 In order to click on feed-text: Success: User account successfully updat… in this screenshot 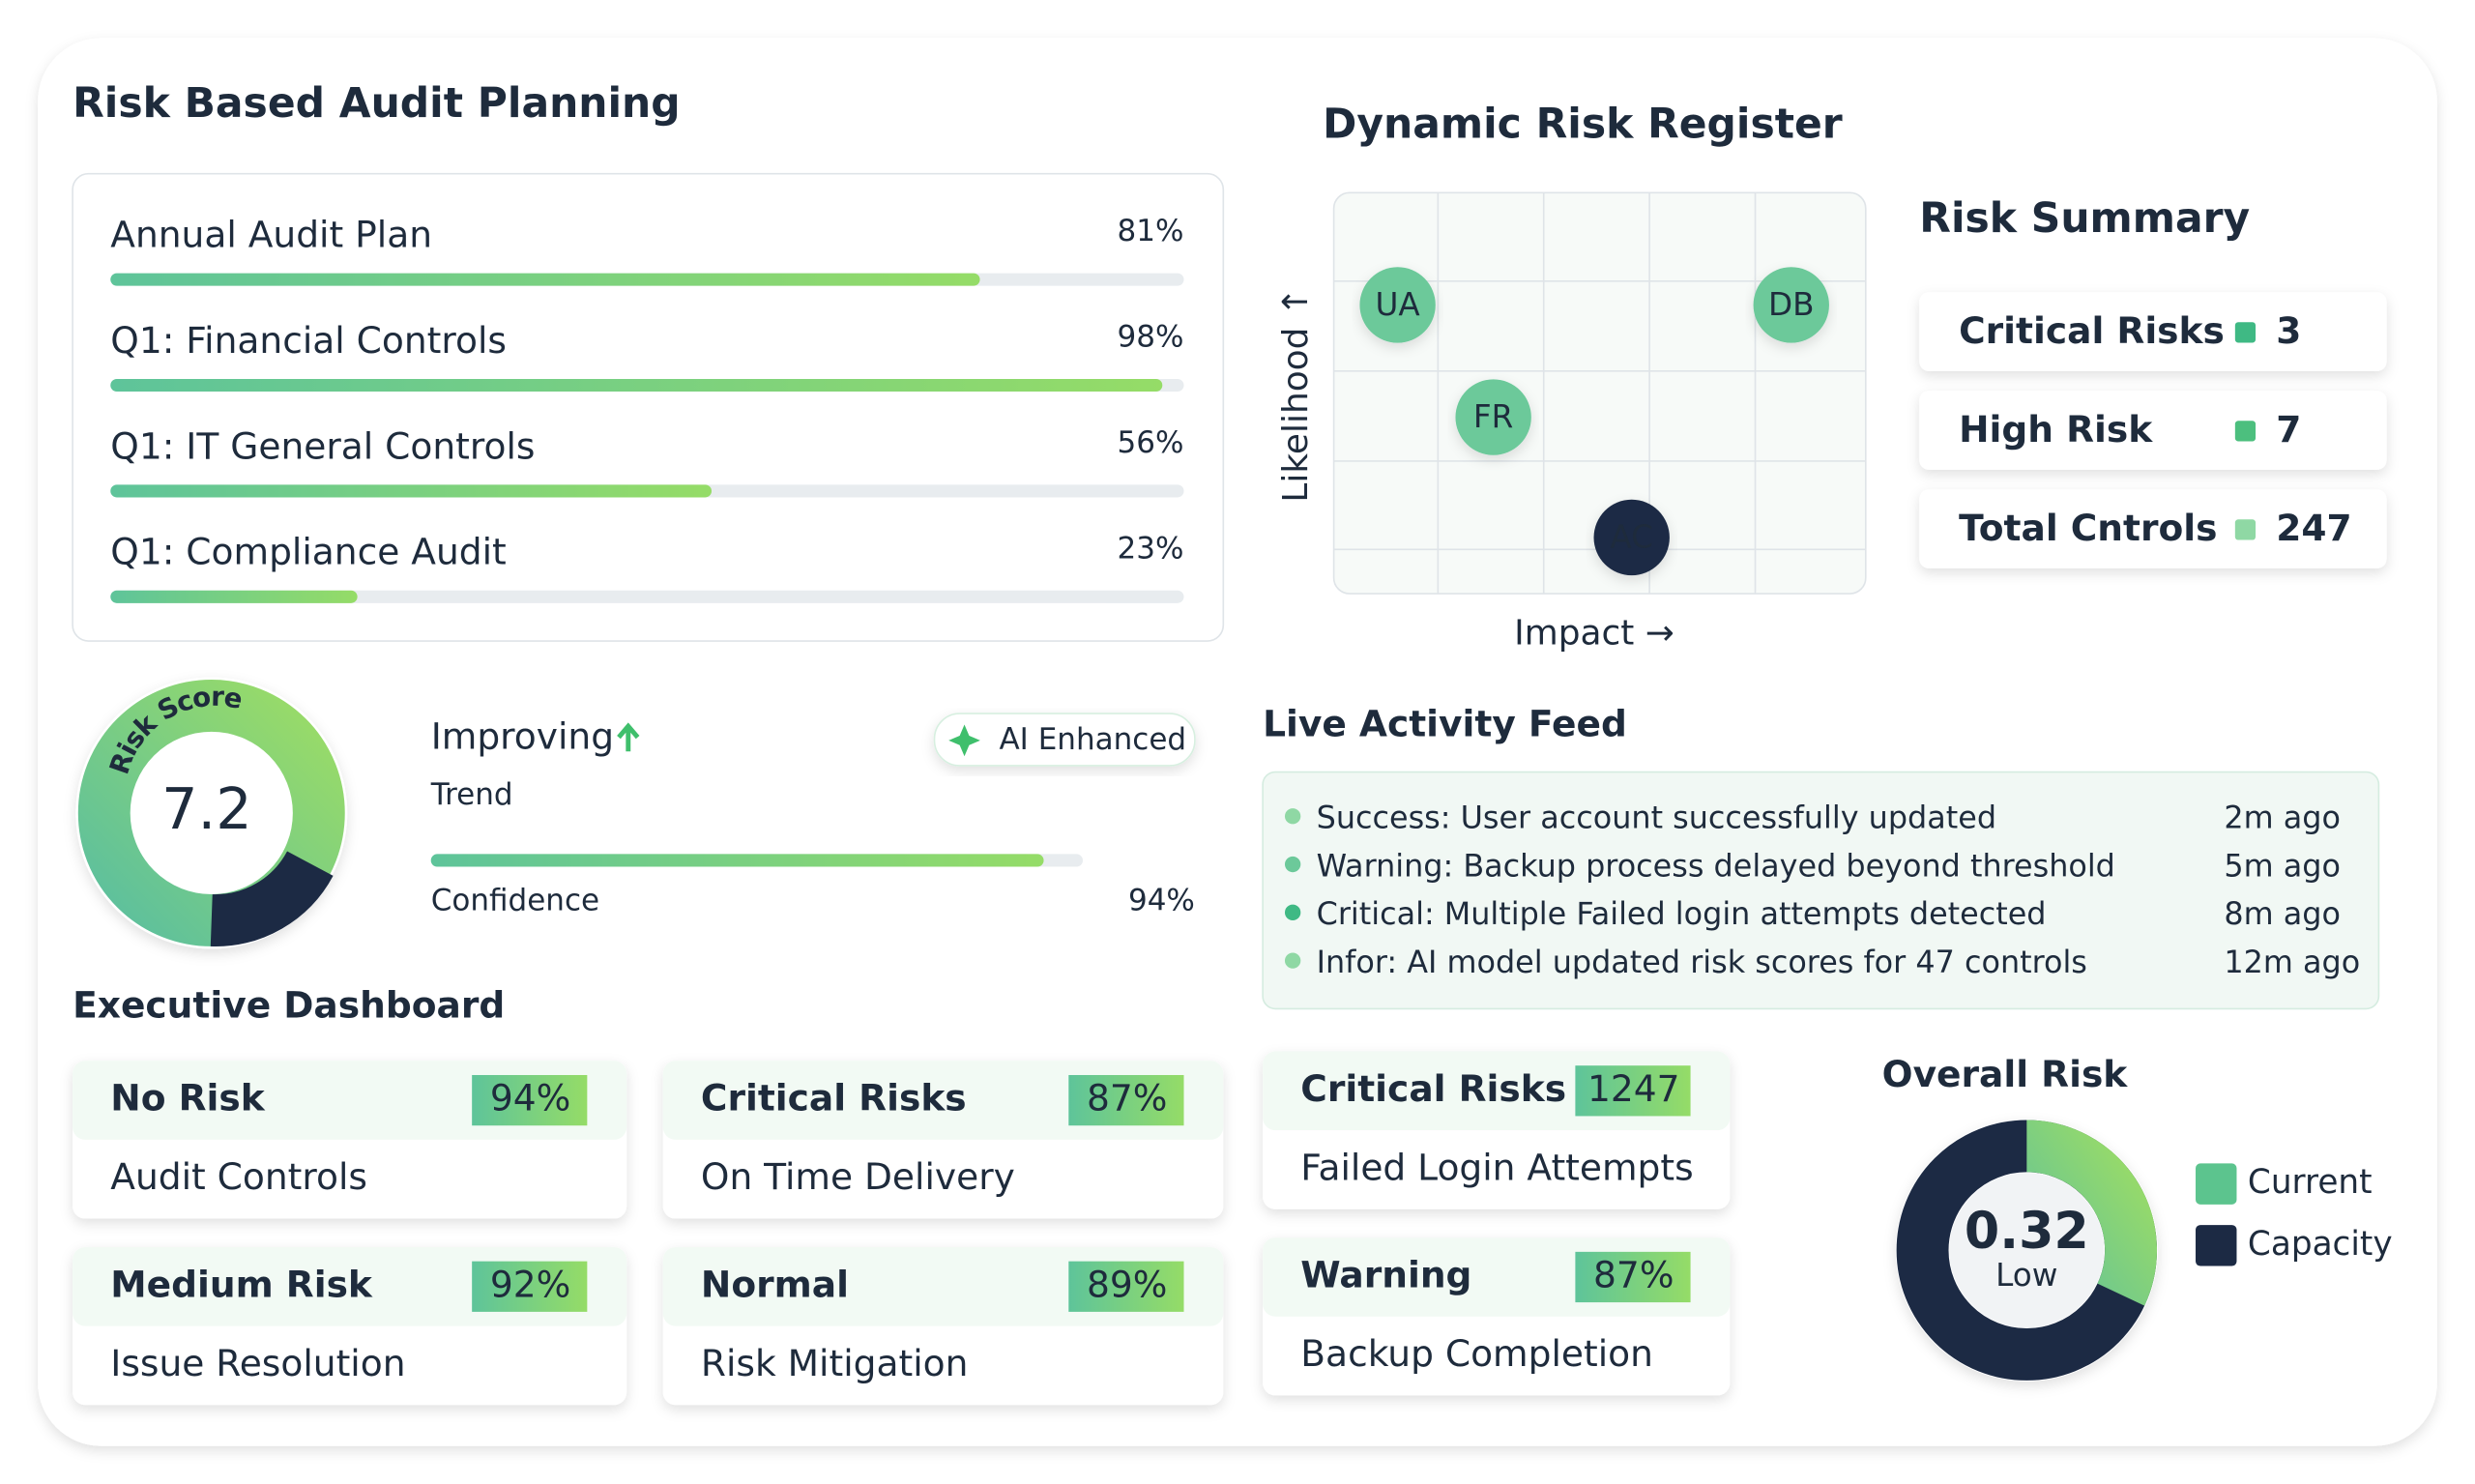, I will do `click(1656, 818)`.